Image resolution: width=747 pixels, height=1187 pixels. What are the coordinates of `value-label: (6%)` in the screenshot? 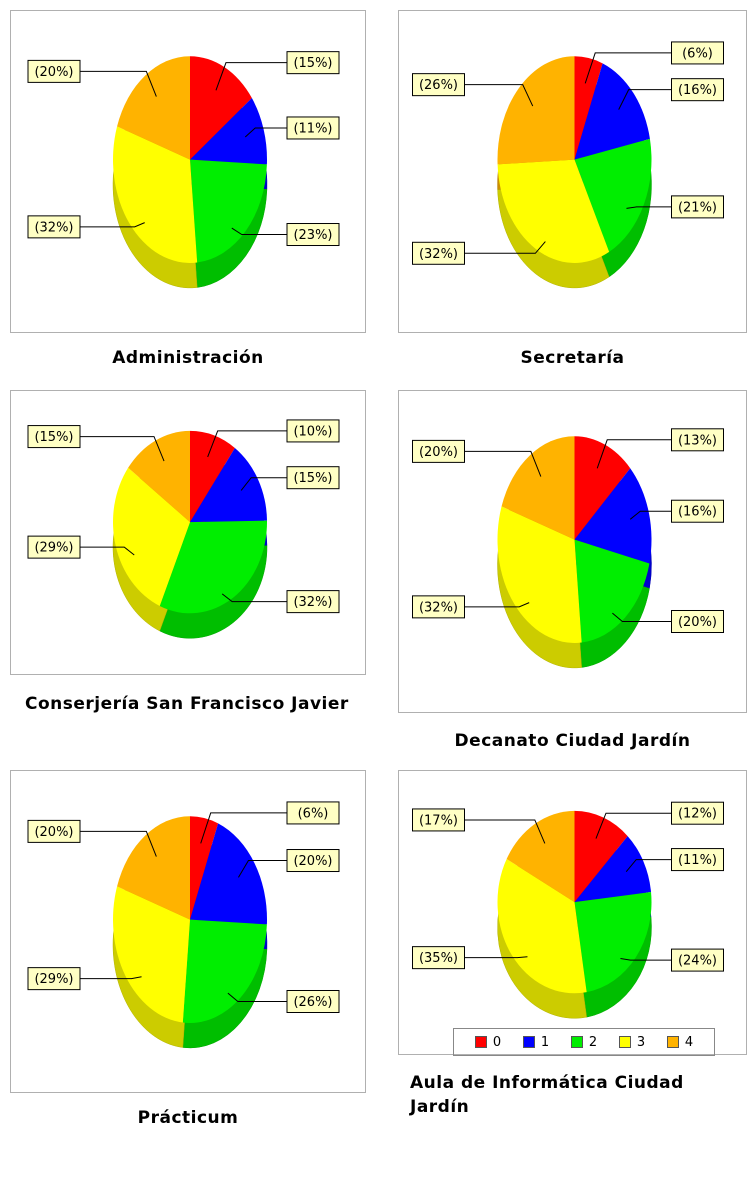 It's located at (697, 53).